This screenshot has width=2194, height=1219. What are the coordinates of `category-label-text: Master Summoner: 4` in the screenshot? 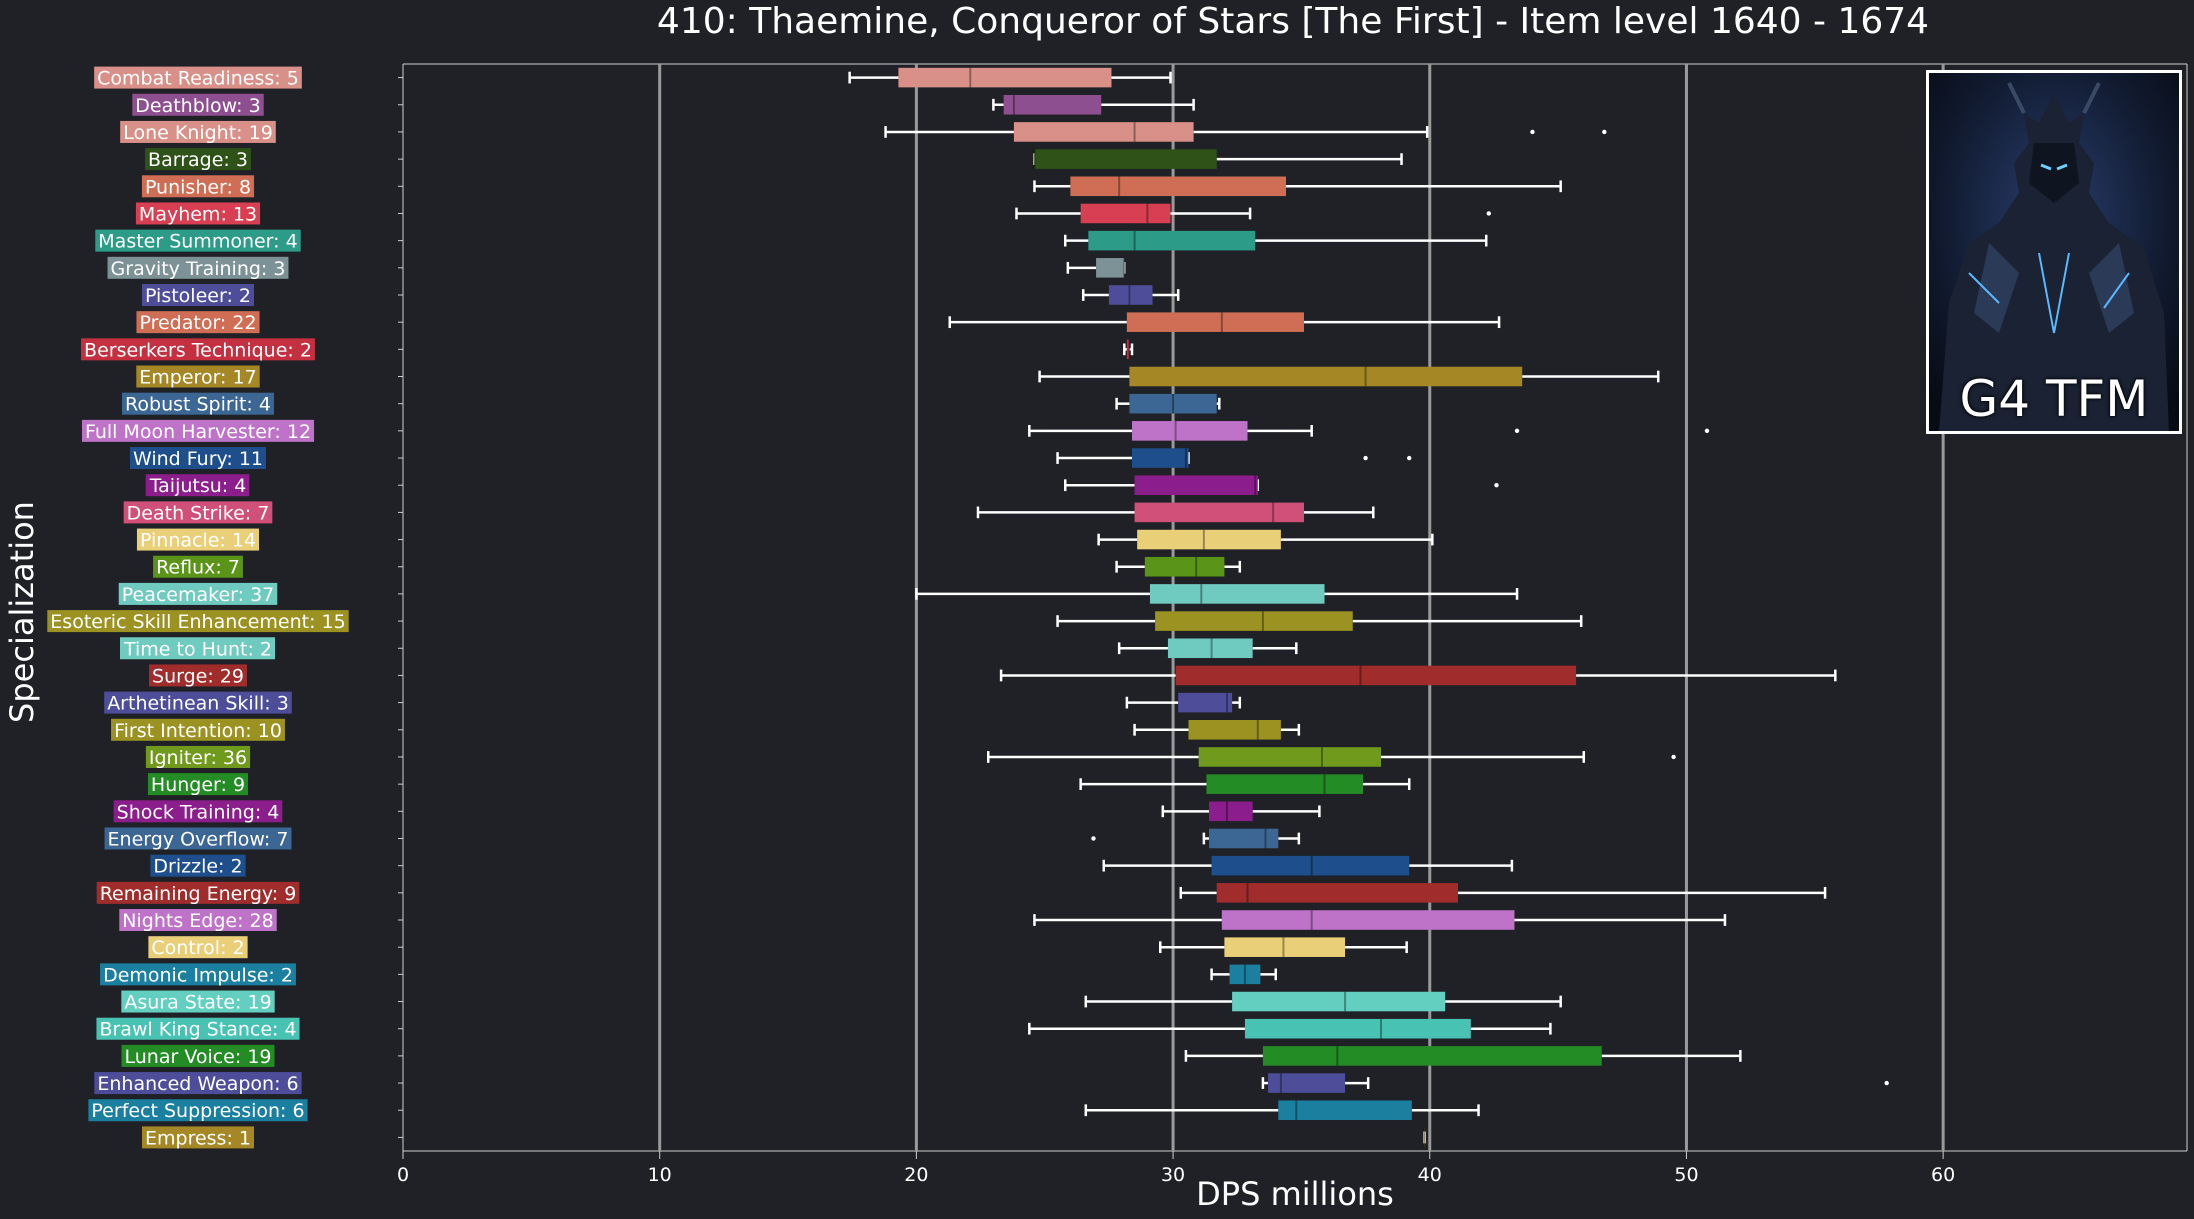 It's located at (197, 242).